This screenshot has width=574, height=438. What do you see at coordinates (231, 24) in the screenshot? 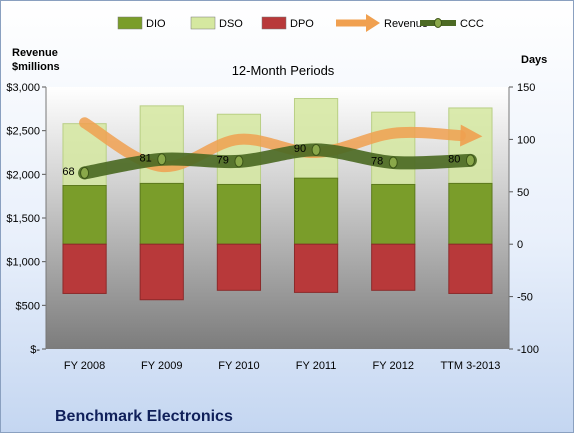
I see `legend-label: DSO` at bounding box center [231, 24].